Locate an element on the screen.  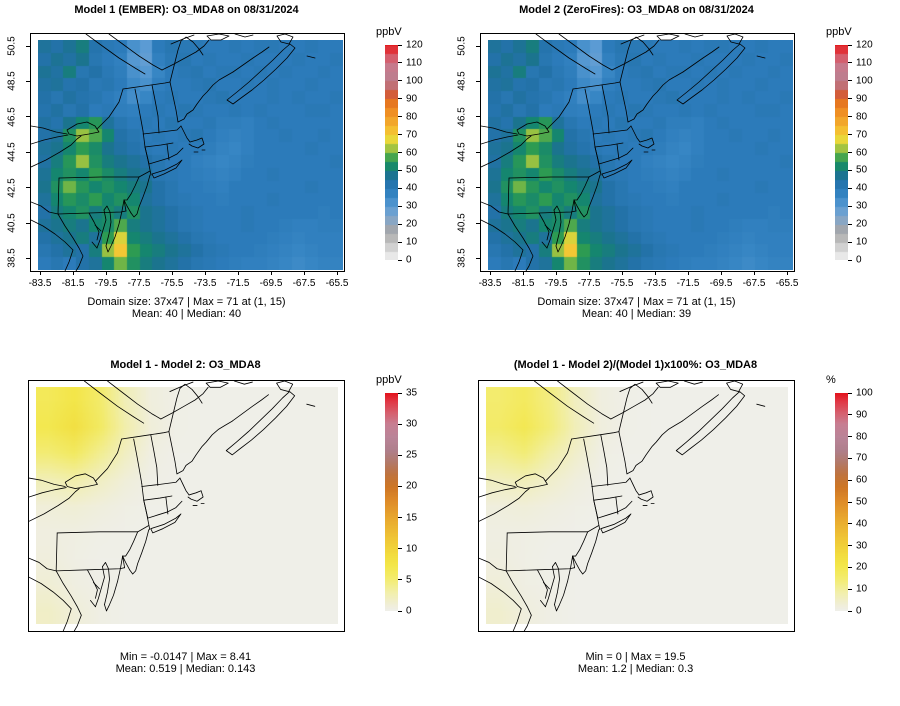
map-plot-area-model1 is located at coordinates (187, 152).